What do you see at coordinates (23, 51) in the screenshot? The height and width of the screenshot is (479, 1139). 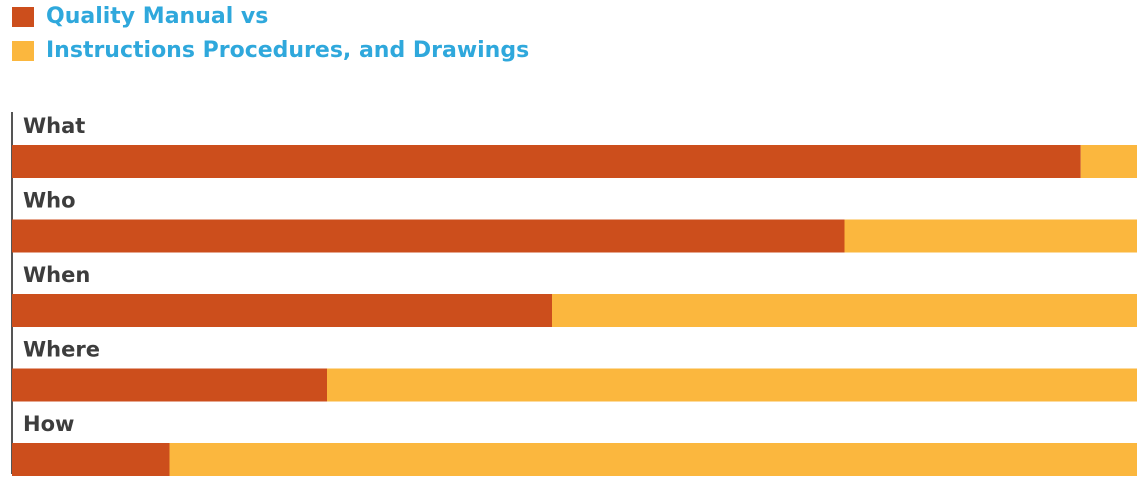 I see `legend-swatch-instructions` at bounding box center [23, 51].